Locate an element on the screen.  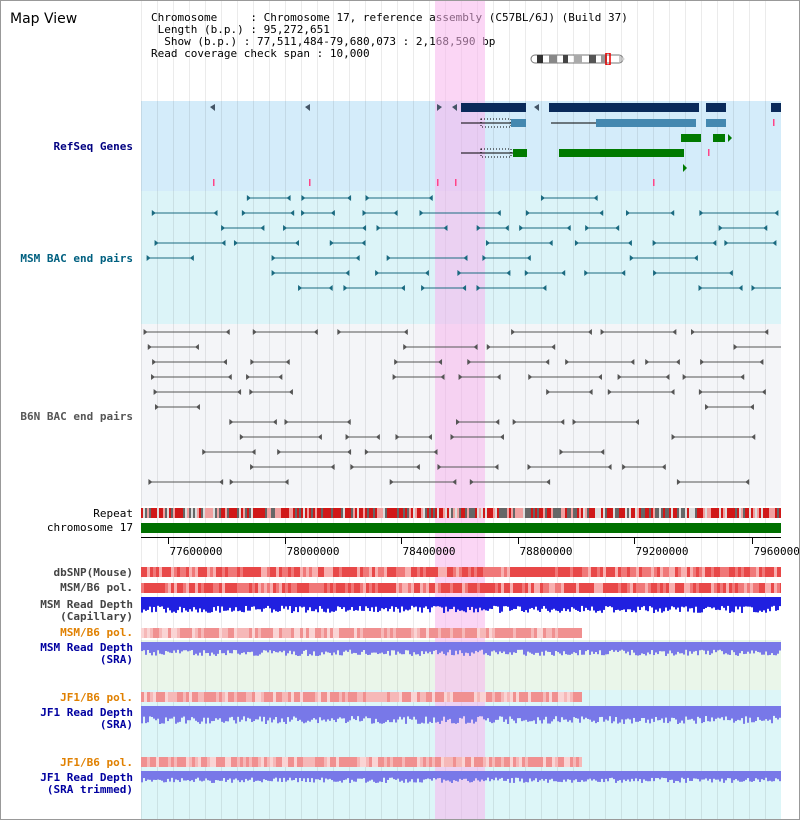
track-label-msm-b6-pol-1: MSM/B6 pol. is located at coordinates (96, 587).